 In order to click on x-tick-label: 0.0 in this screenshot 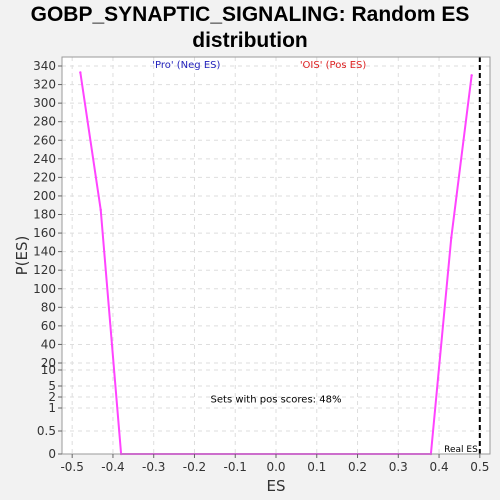, I will do `click(275, 467)`.